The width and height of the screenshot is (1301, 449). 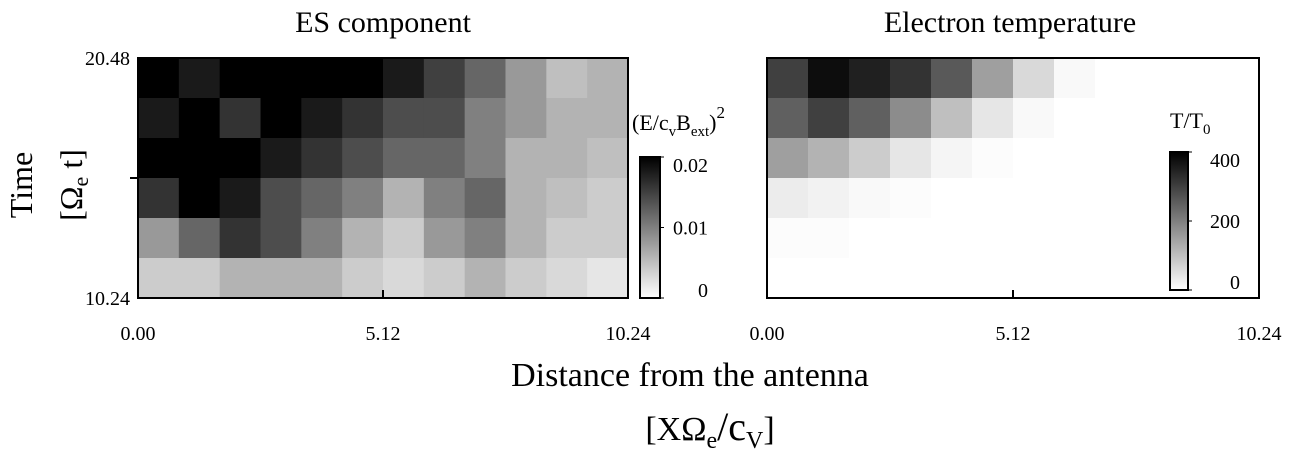 I want to click on colorbar-label-part: ), so click(x=712, y=122).